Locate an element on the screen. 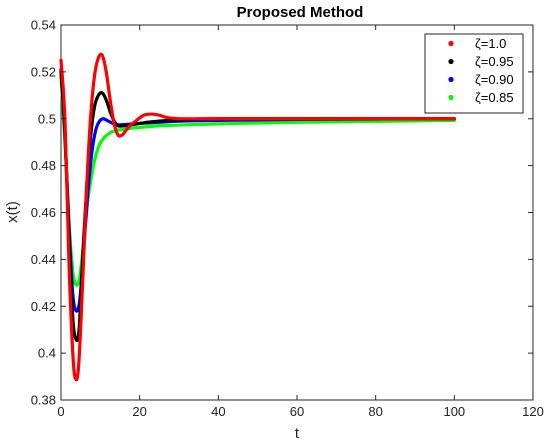 The height and width of the screenshot is (445, 550). x-tick-label: 20 is located at coordinates (139, 411).